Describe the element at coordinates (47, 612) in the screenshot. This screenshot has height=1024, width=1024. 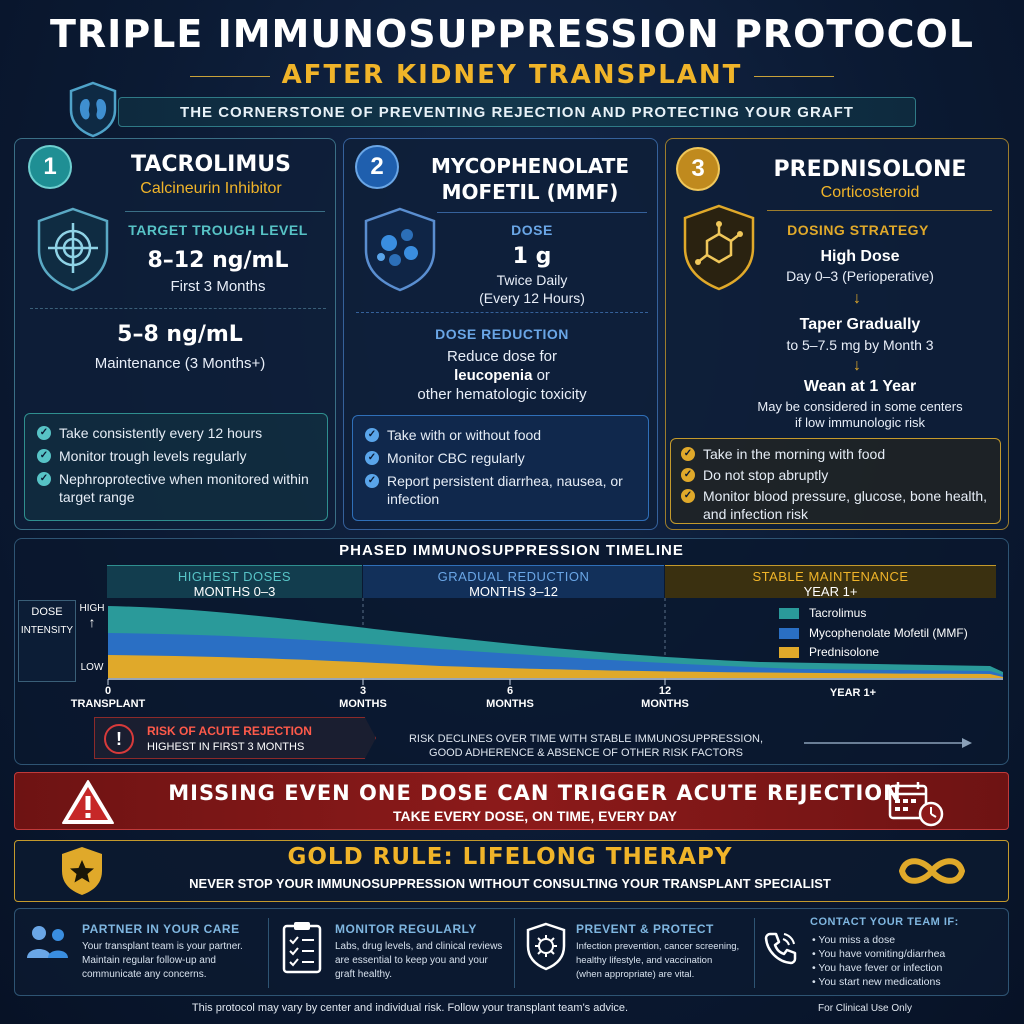
I see `y-axis-label-1: DOSE` at that location.